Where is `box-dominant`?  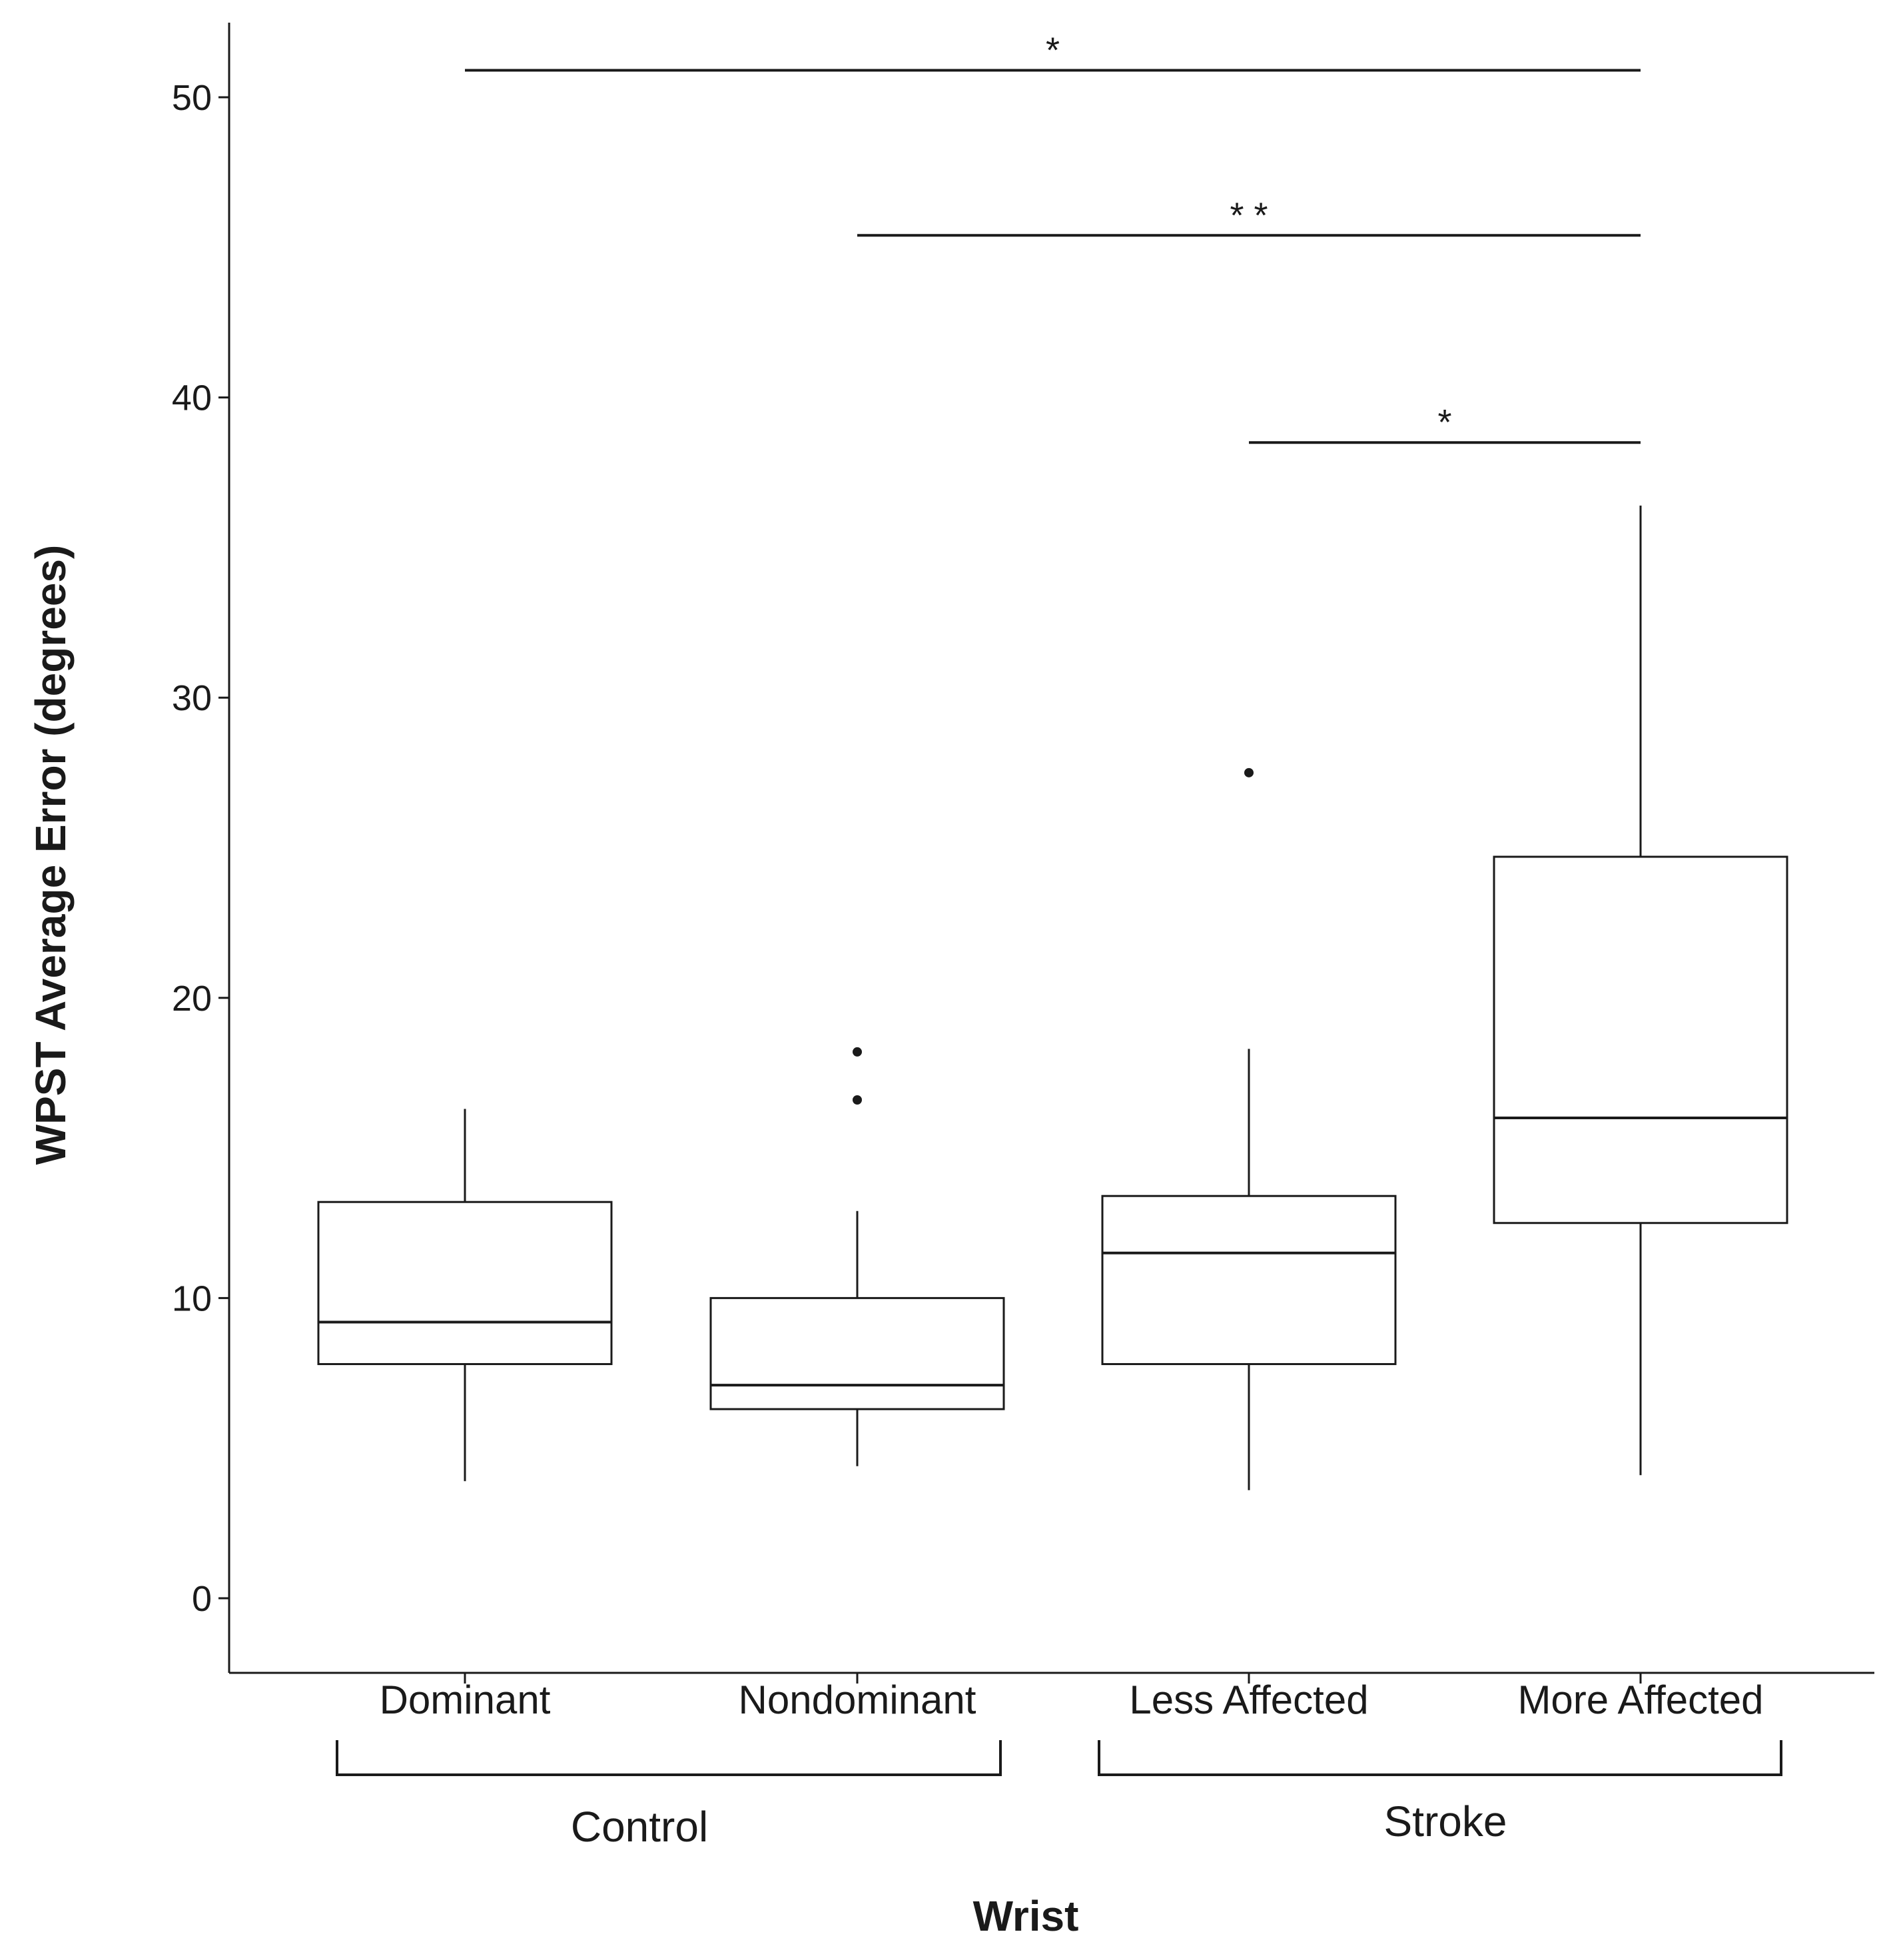
box-dominant is located at coordinates (465, 1295).